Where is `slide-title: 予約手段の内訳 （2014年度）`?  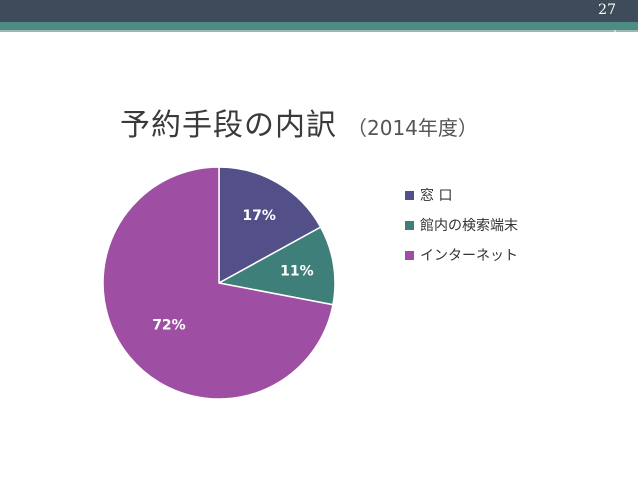
slide-title: 予約手段の内訳 （2014年度） is located at coordinates (299, 122).